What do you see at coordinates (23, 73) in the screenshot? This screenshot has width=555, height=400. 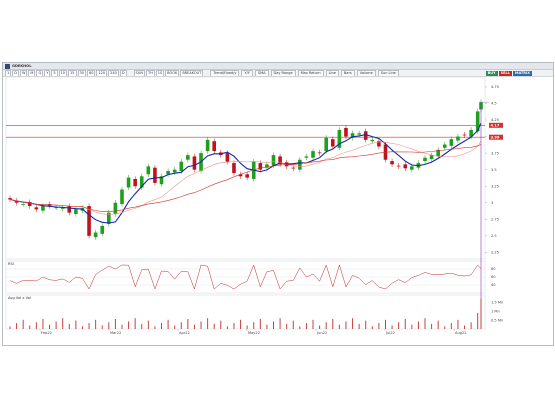 I see `timeframe-button-2: W` at bounding box center [23, 73].